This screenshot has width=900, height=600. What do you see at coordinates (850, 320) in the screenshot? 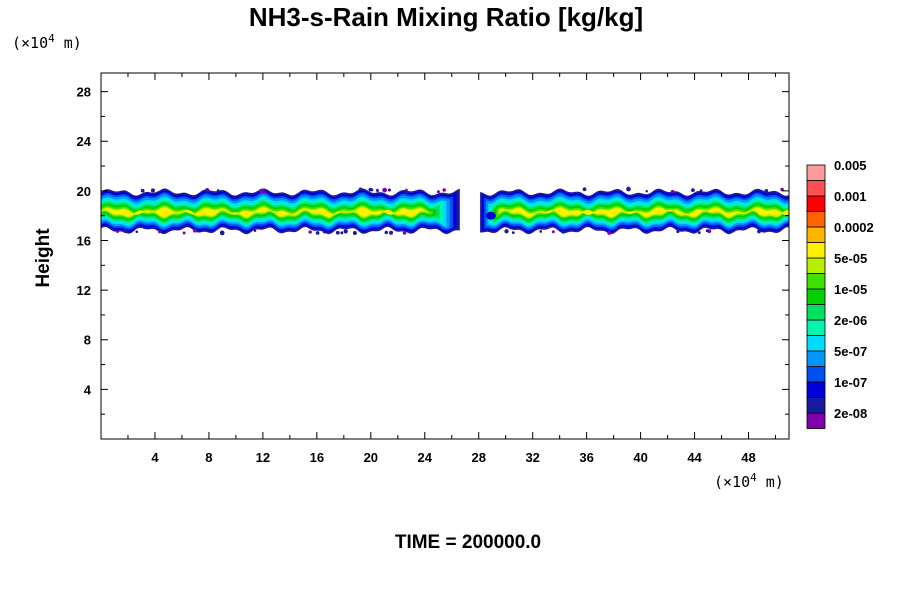
I see `colorbar-label: 2e-06` at bounding box center [850, 320].